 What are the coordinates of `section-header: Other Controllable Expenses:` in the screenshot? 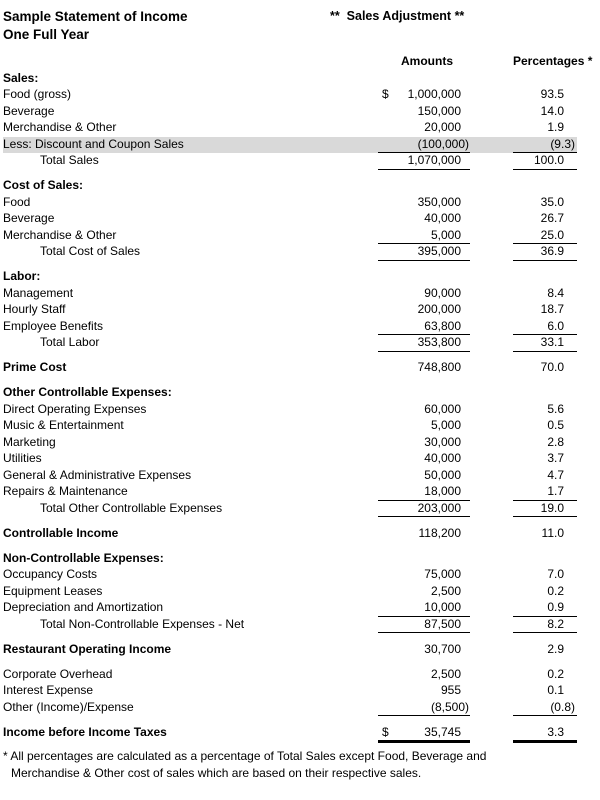 It's located at (87, 392).